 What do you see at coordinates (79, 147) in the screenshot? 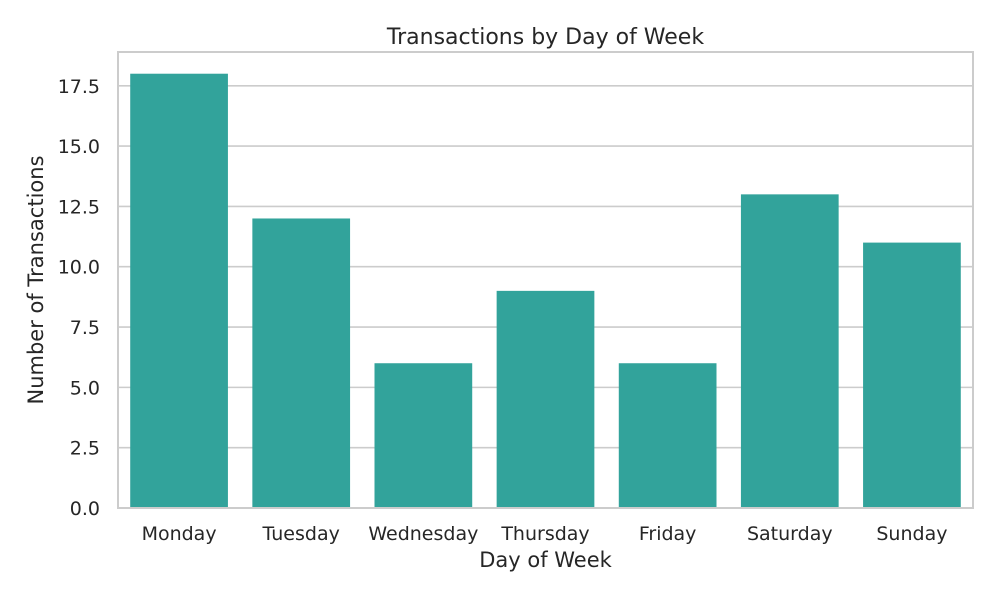
I see `y-tick-label: 15.0` at bounding box center [79, 147].